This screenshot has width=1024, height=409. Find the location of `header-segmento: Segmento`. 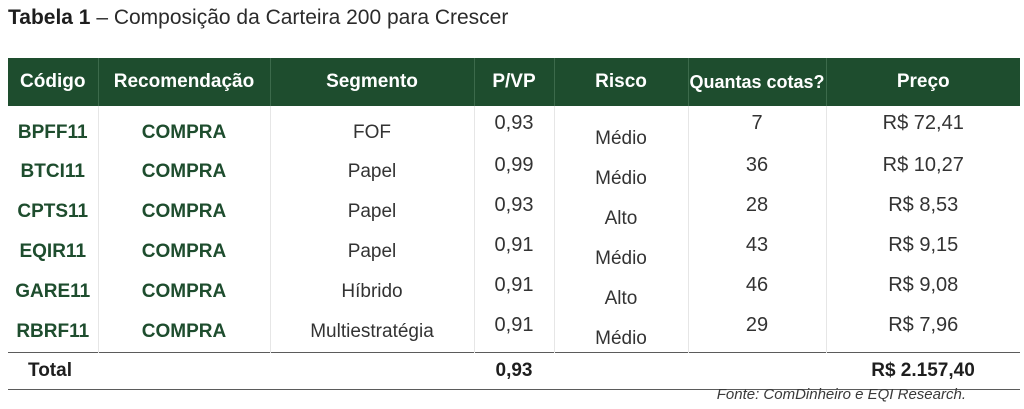

header-segmento: Segmento is located at coordinates (372, 82).